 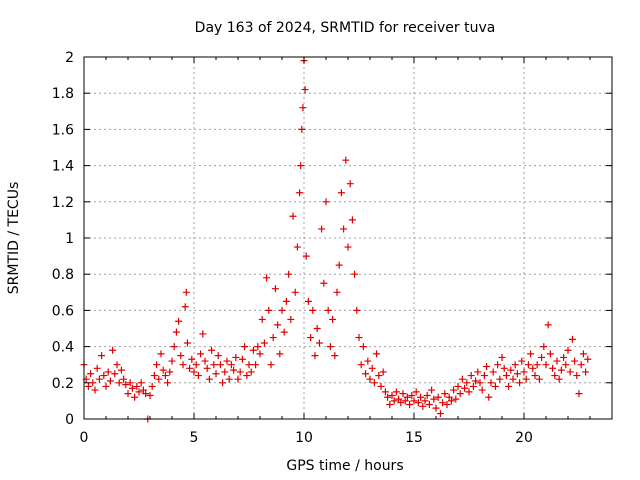 What do you see at coordinates (63, 94) in the screenshot?
I see `y-tick-label: 1.8` at bounding box center [63, 94].